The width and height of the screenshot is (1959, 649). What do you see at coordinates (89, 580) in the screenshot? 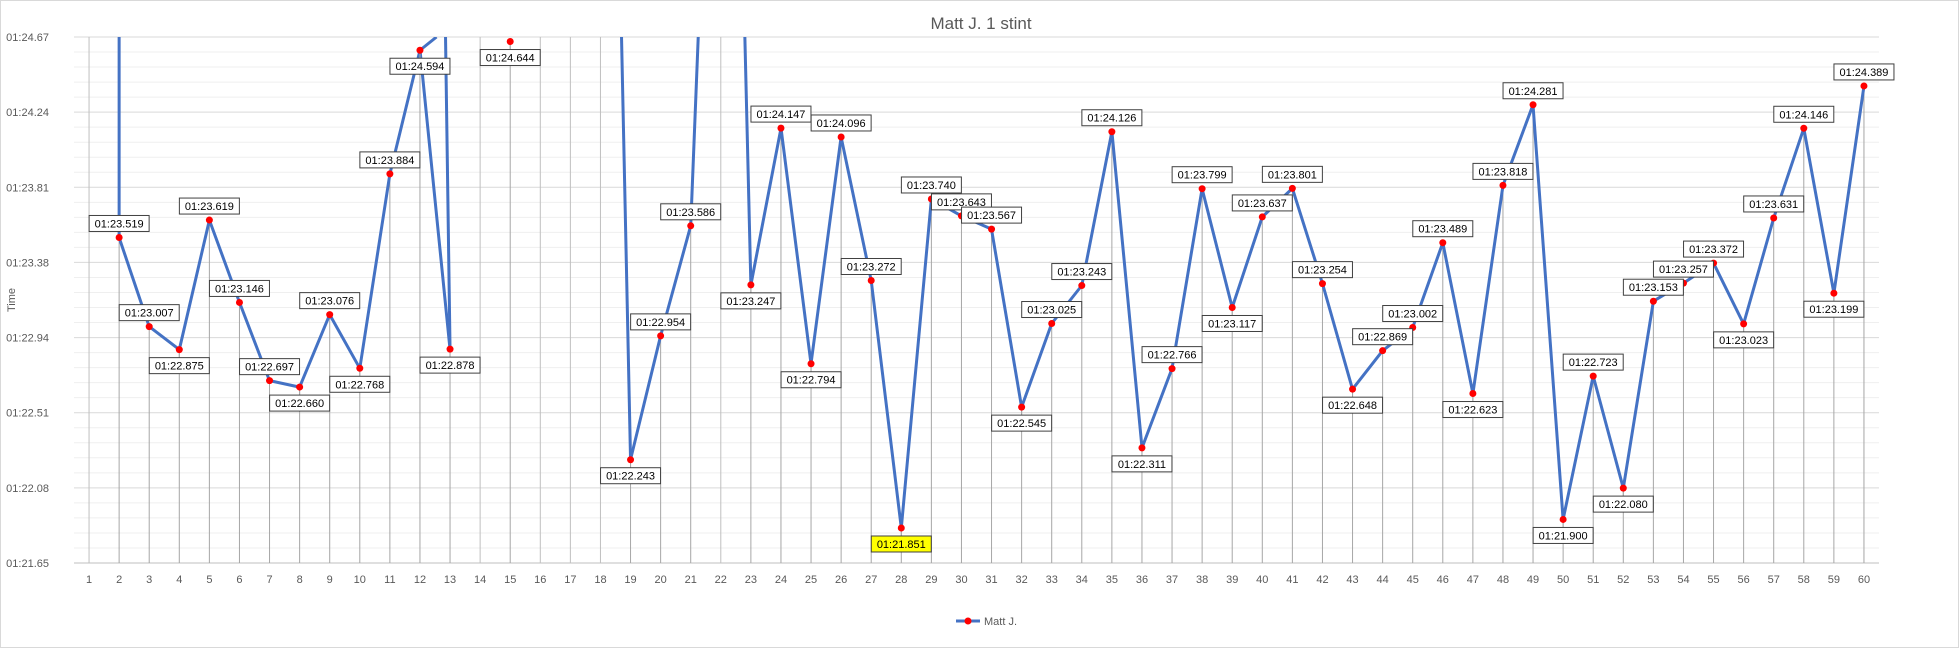
I see `x-tick-label: 1` at bounding box center [89, 580].